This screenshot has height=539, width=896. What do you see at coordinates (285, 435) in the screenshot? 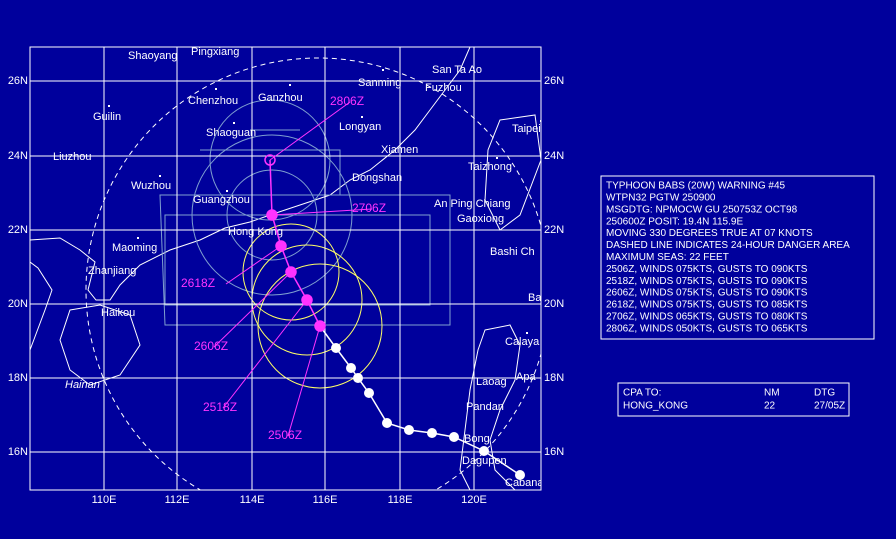
I see `fix-label: 2506Z` at bounding box center [285, 435].